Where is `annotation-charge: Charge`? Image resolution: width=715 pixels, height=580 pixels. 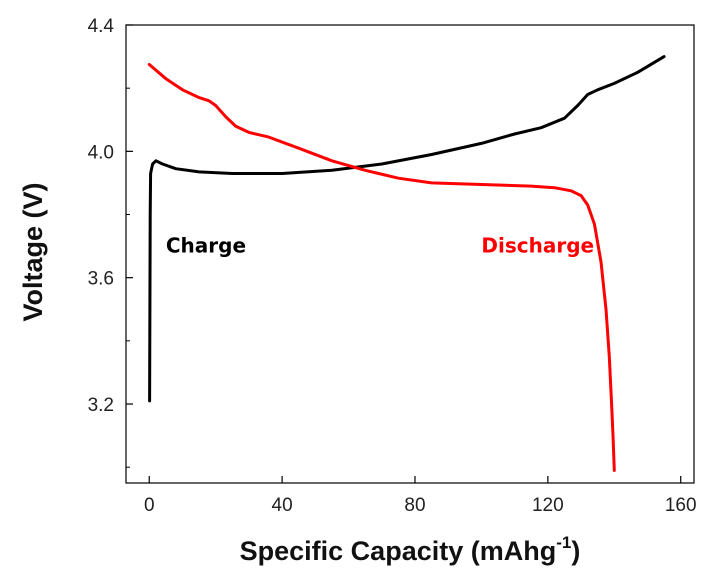
annotation-charge: Charge is located at coordinates (206, 245).